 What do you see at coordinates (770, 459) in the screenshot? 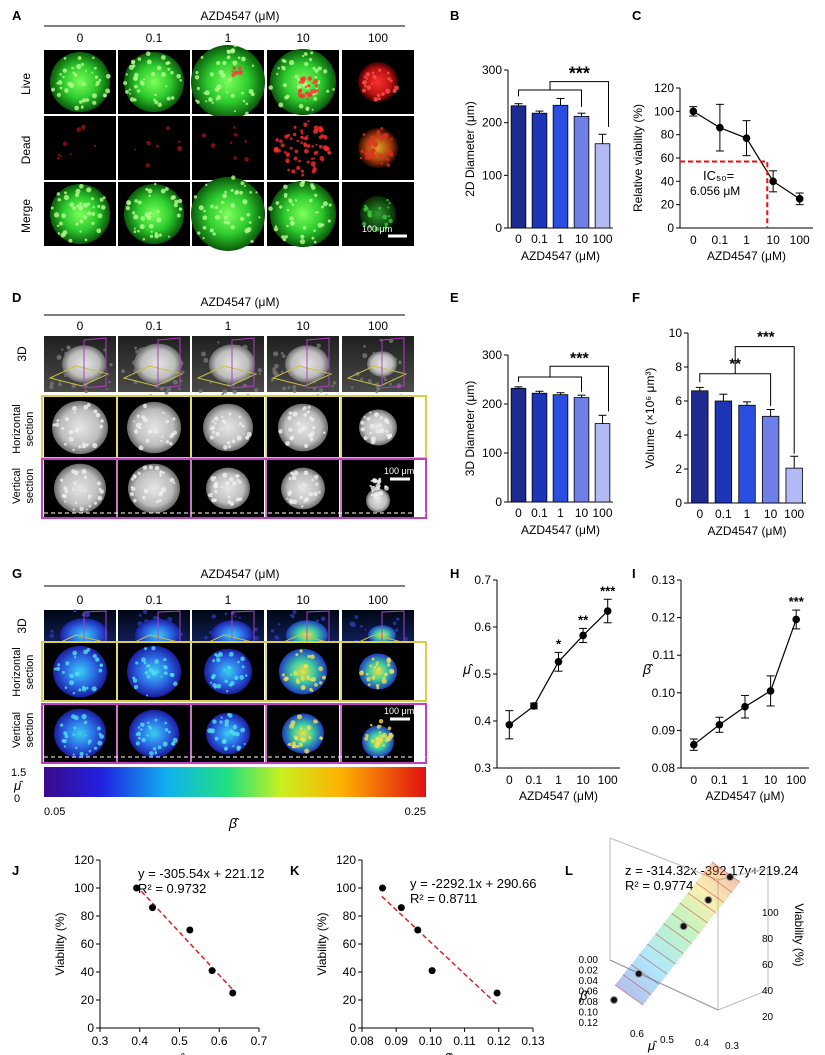
I see `bar` at bounding box center [770, 459].